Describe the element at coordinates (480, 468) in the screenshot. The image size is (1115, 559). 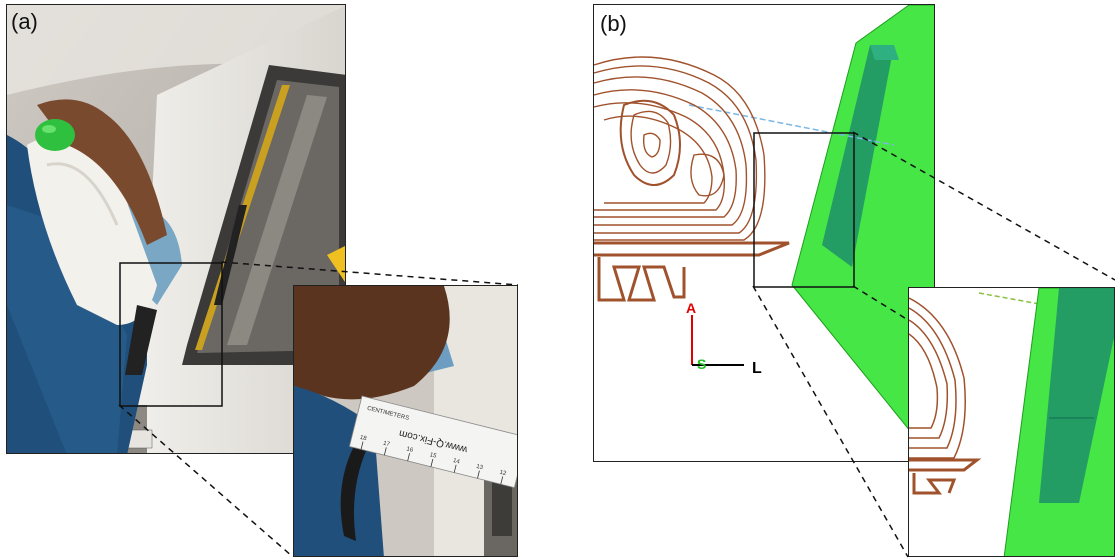
I see `ruler-tick-label: 13` at that location.